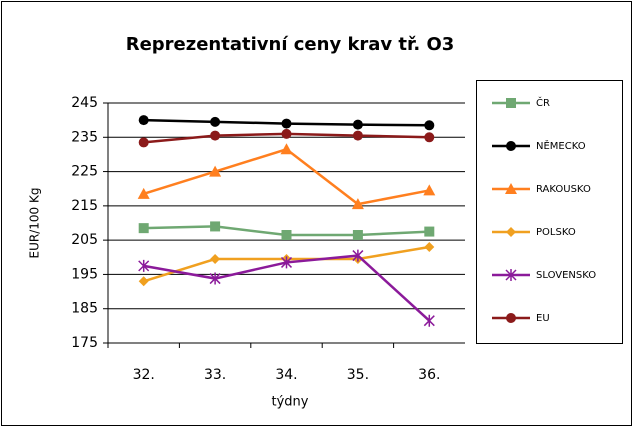  Describe the element at coordinates (286, 375) in the screenshot. I see `x-tick-label: 34.` at that location.